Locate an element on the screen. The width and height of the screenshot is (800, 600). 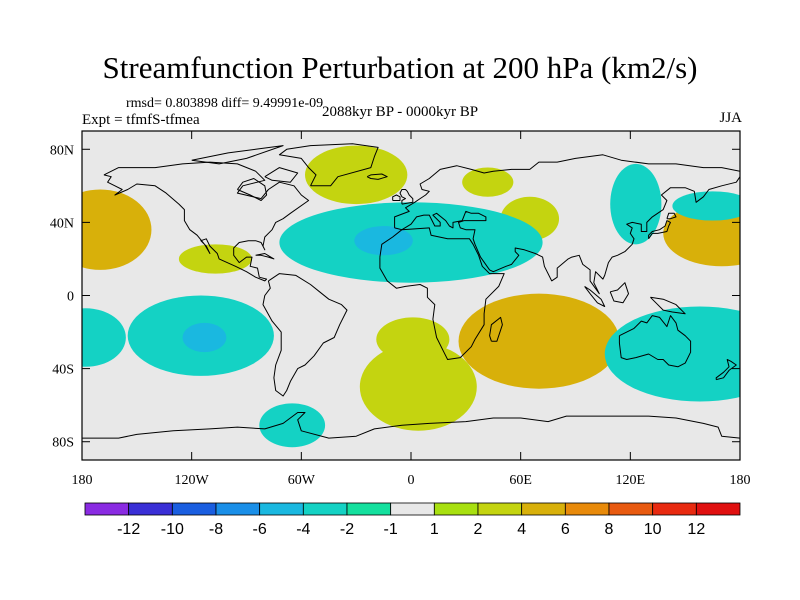
anomaly-north-pacific-east is located at coordinates (706, 206).